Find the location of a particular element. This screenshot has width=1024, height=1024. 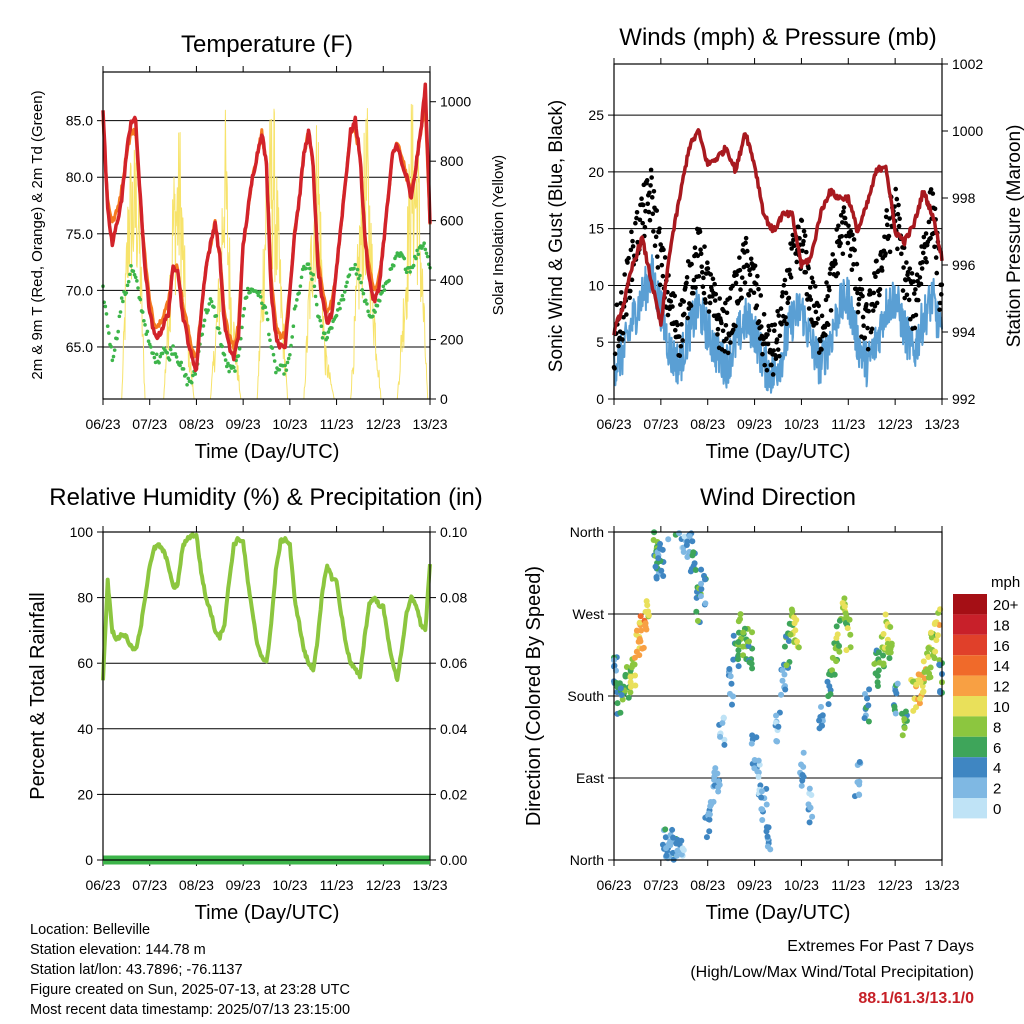

x-tick-label: 06/23 is located at coordinates (613, 424).